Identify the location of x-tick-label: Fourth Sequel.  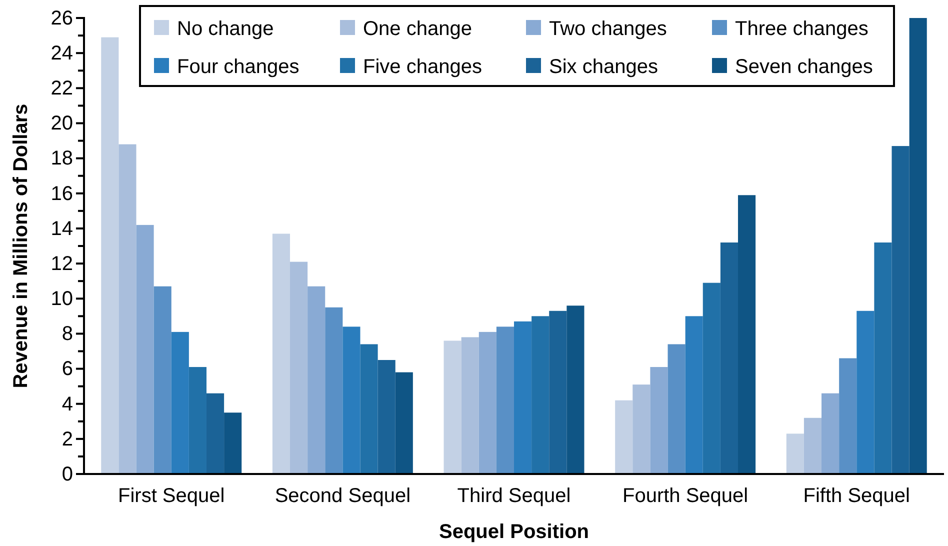
(685, 496).